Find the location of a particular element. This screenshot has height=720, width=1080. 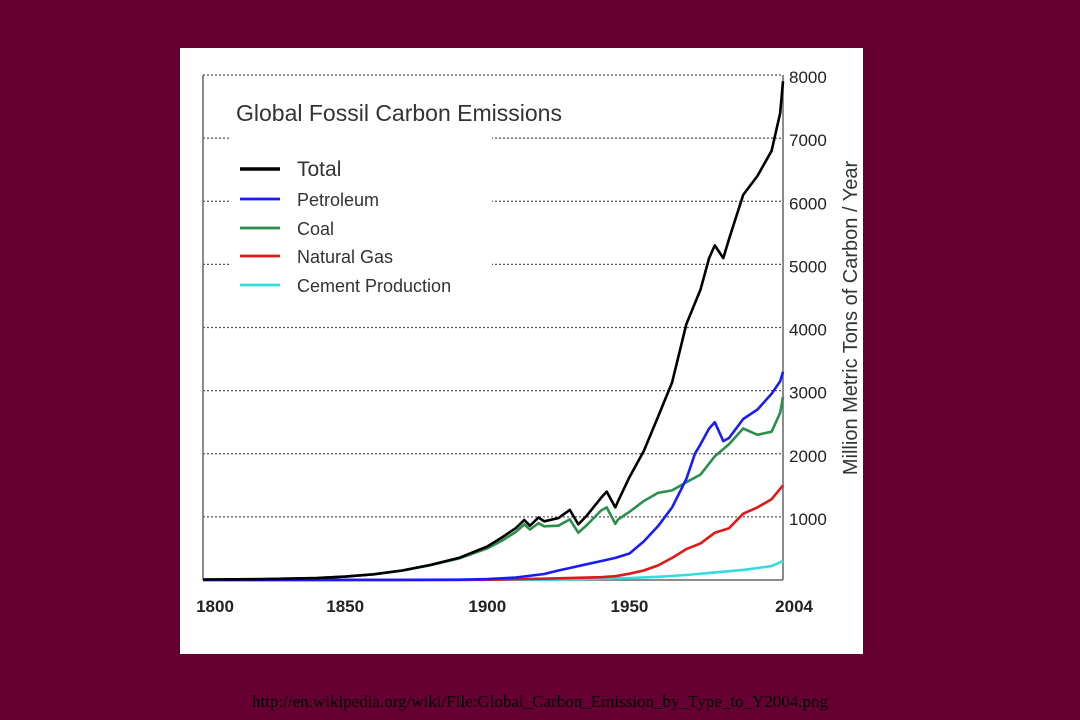

legend-label-total: Total is located at coordinates (319, 169).